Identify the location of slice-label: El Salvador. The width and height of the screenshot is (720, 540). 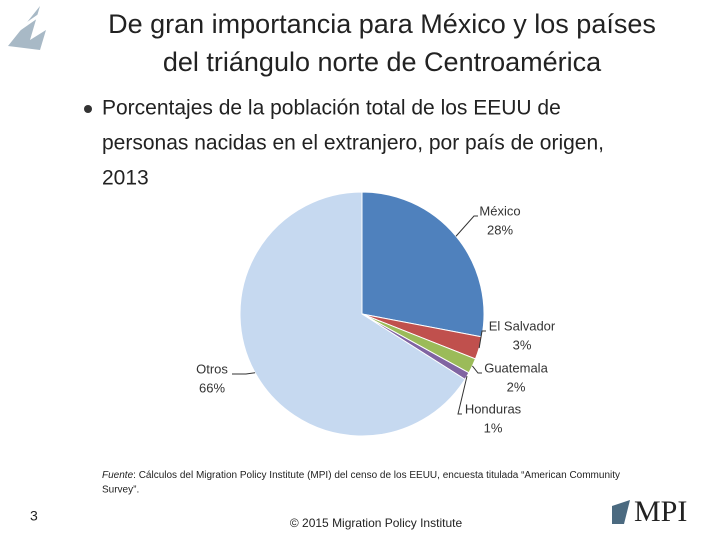
(522, 325).